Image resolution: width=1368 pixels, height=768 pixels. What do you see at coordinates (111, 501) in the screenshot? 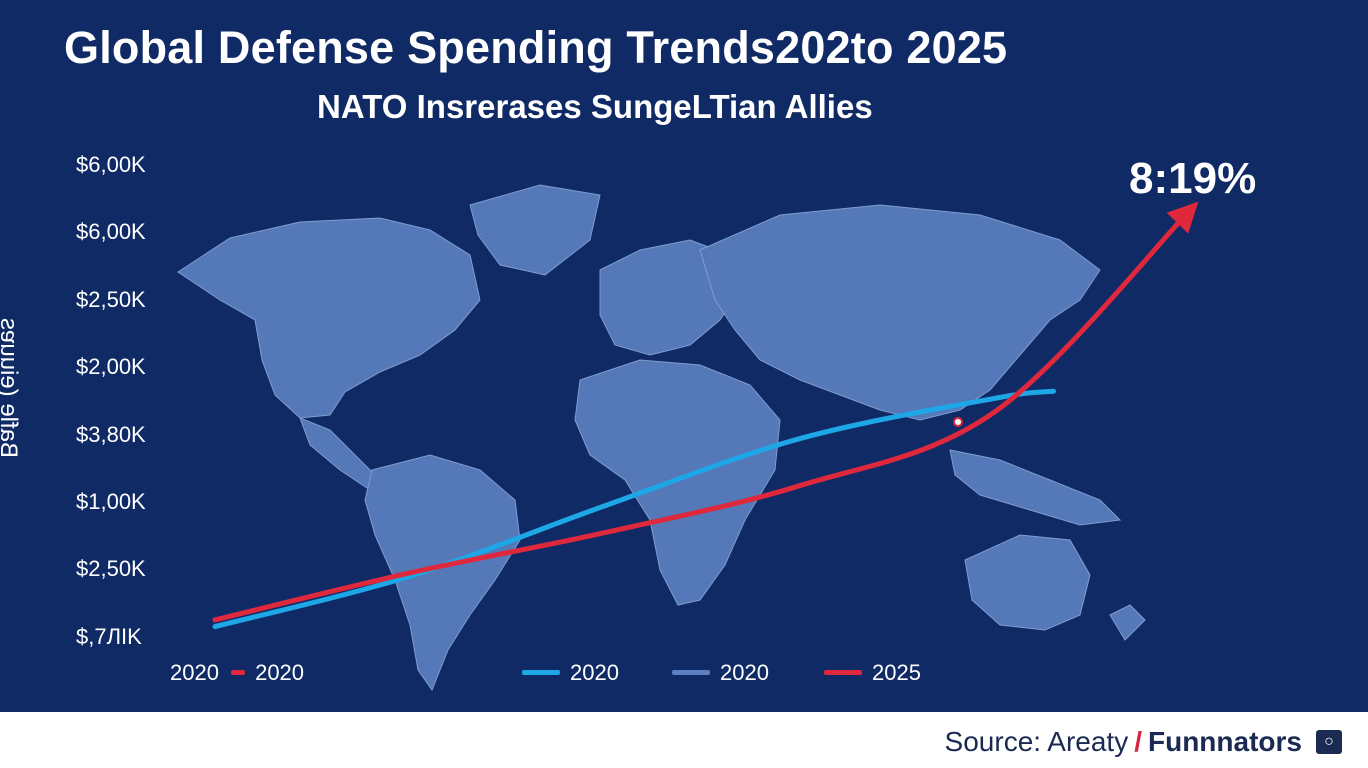
I see `y-tick-label: $1,00K` at bounding box center [111, 501].